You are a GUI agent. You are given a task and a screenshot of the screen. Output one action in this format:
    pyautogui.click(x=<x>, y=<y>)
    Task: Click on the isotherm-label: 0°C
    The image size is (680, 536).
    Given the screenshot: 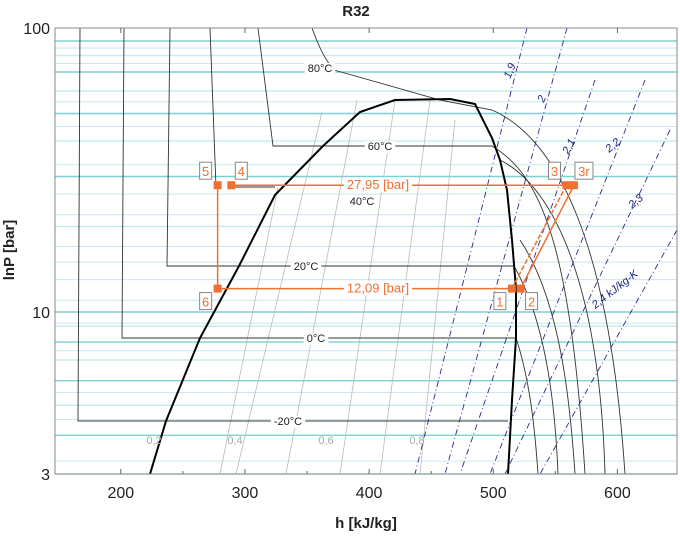 What is the action you would take?
    pyautogui.click(x=316, y=339)
    